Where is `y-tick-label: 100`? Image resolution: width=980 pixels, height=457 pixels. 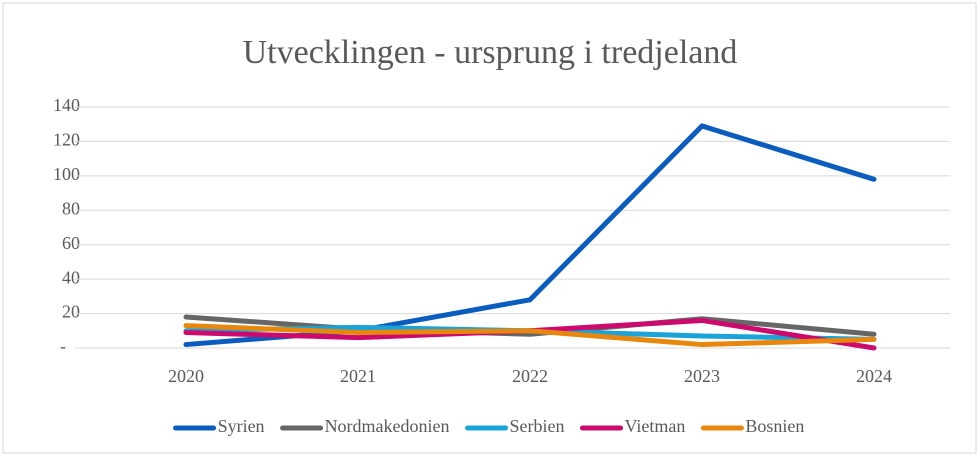
y-tick-label: 100 is located at coordinates (66, 174).